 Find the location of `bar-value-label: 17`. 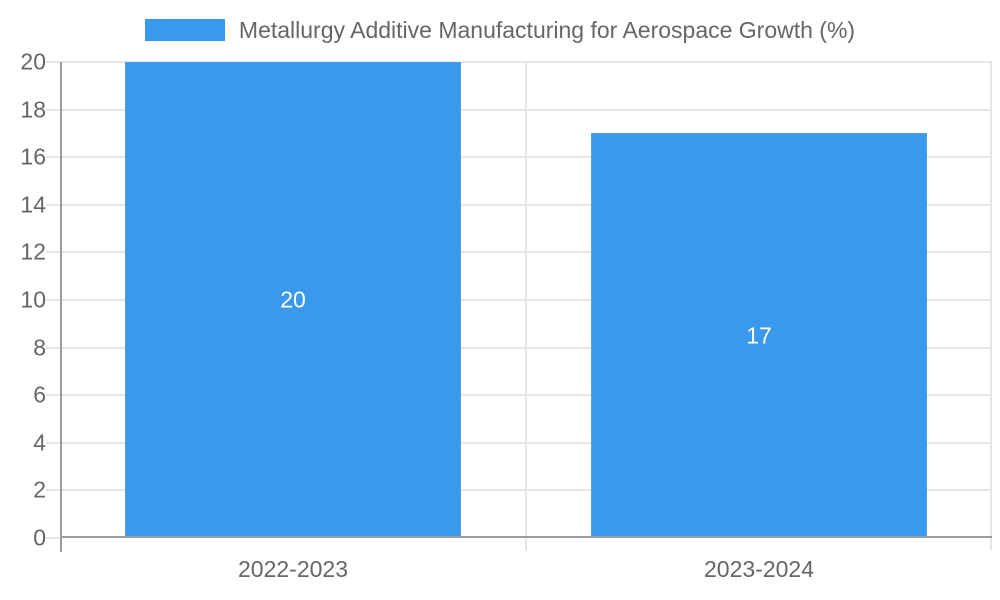

bar-value-label: 17 is located at coordinates (759, 335).